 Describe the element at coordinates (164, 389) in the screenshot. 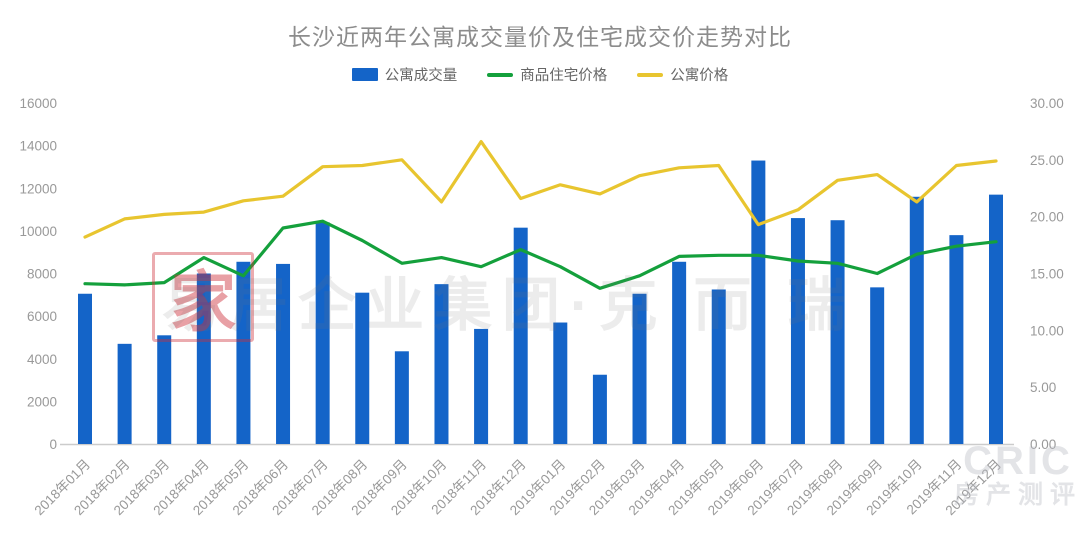

I see `bar-2018年03月` at that location.